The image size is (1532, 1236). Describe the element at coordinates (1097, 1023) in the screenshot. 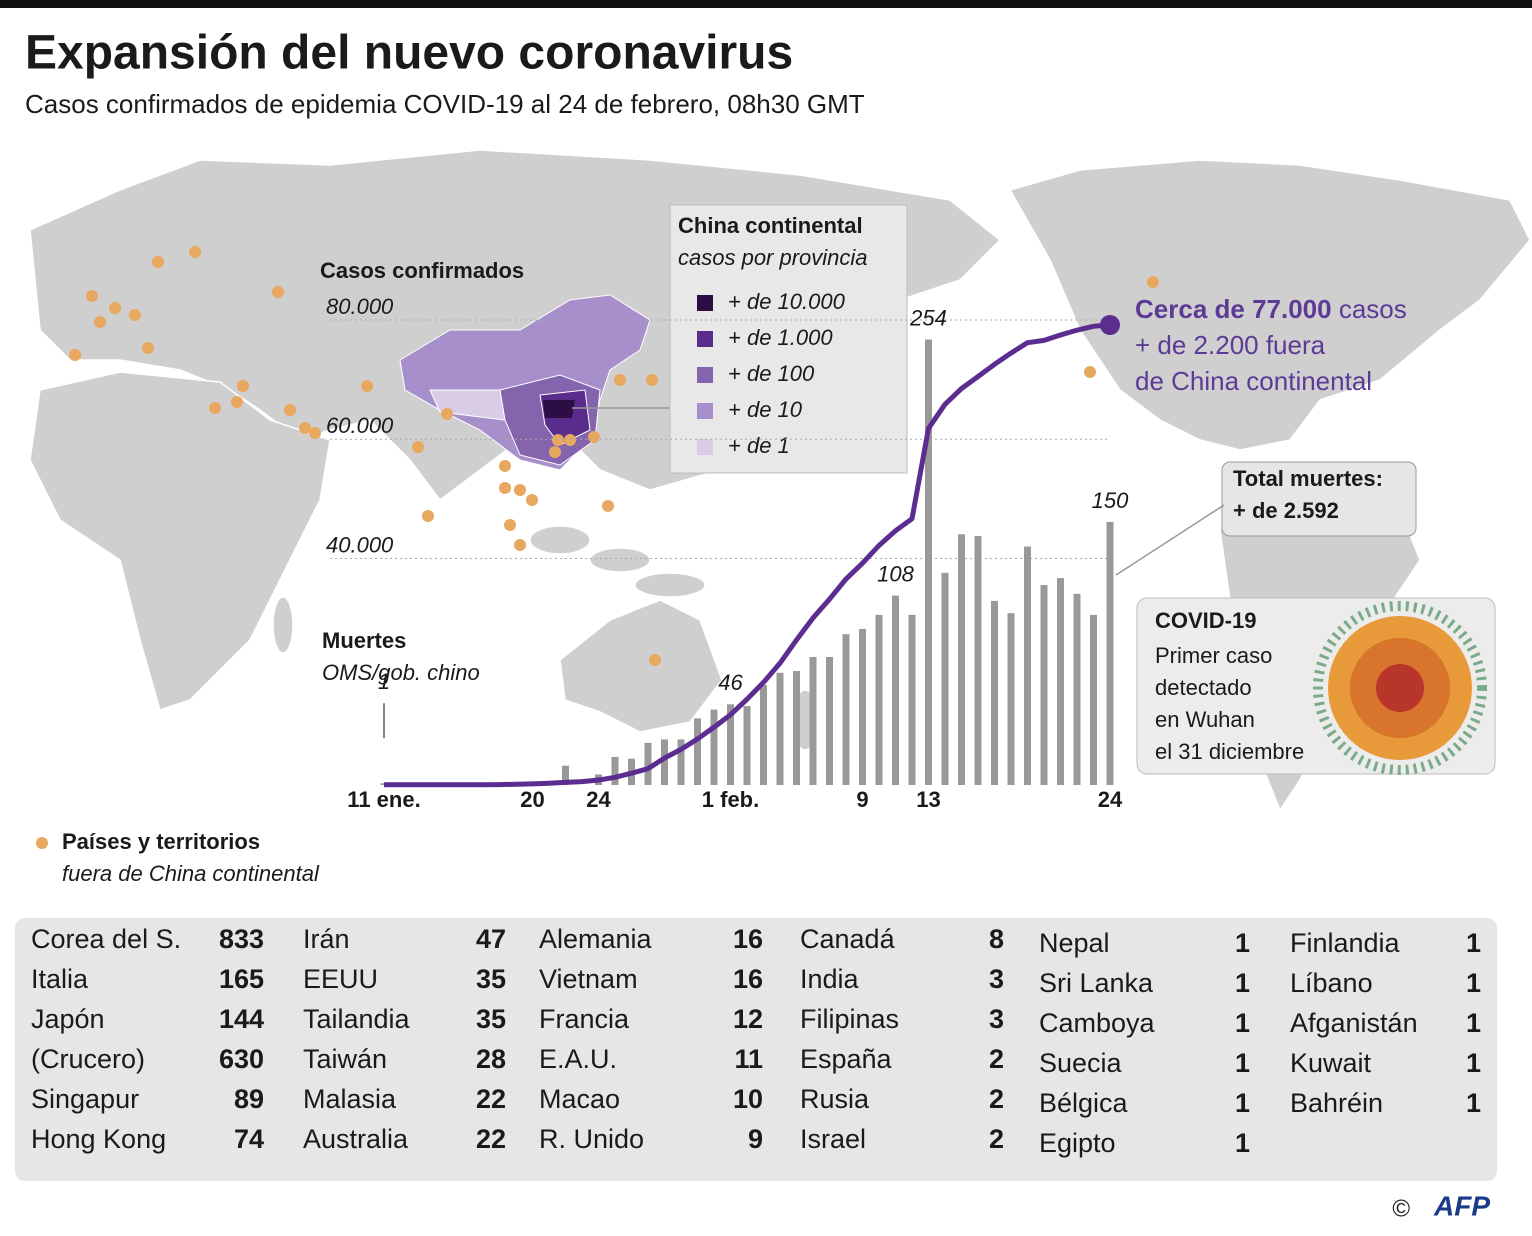

I see `country-name: Camboya` at that location.